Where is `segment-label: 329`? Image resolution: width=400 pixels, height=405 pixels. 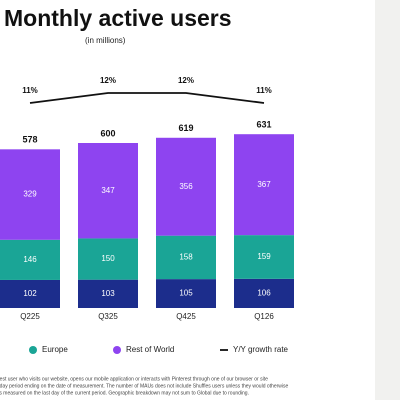 segment-label: 329 is located at coordinates (30, 194).